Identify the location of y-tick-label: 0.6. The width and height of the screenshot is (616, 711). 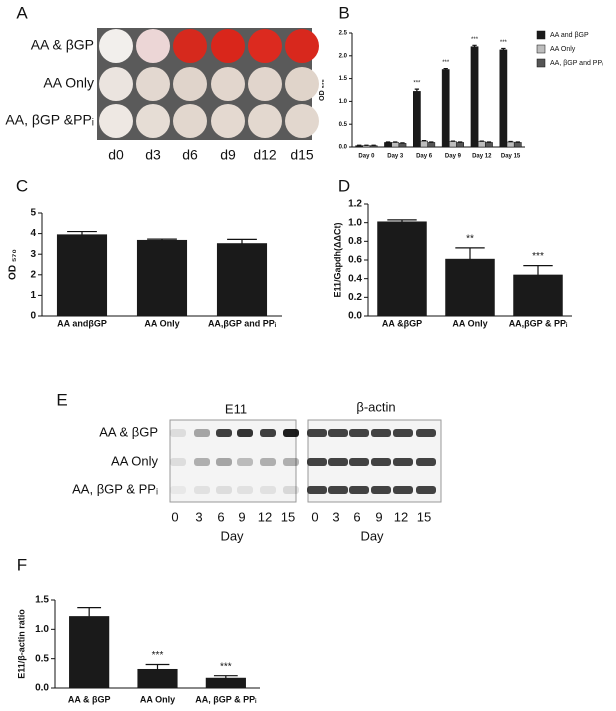
(355, 260).